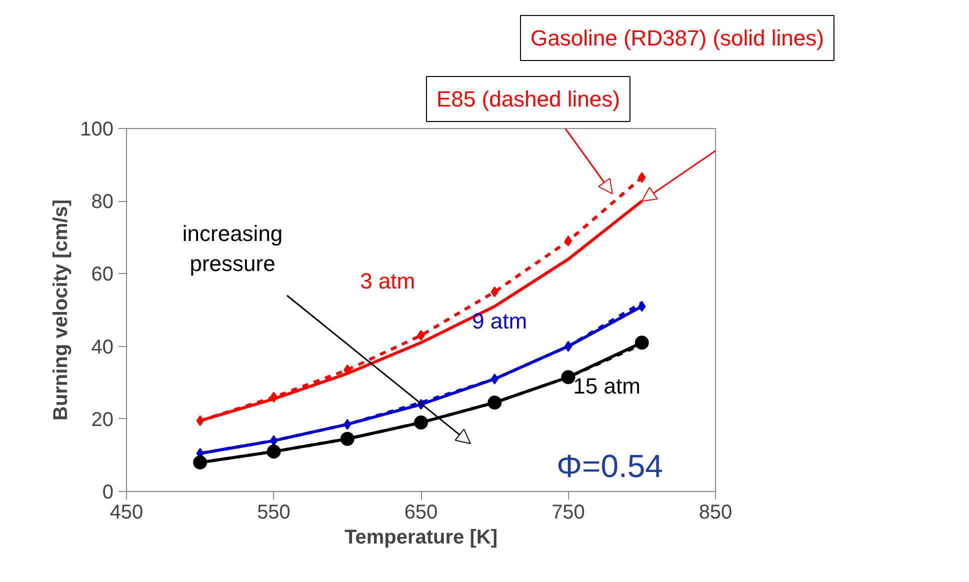 This screenshot has width=969, height=582. Describe the element at coordinates (388, 281) in the screenshot. I see `text: 3 atm` at that location.